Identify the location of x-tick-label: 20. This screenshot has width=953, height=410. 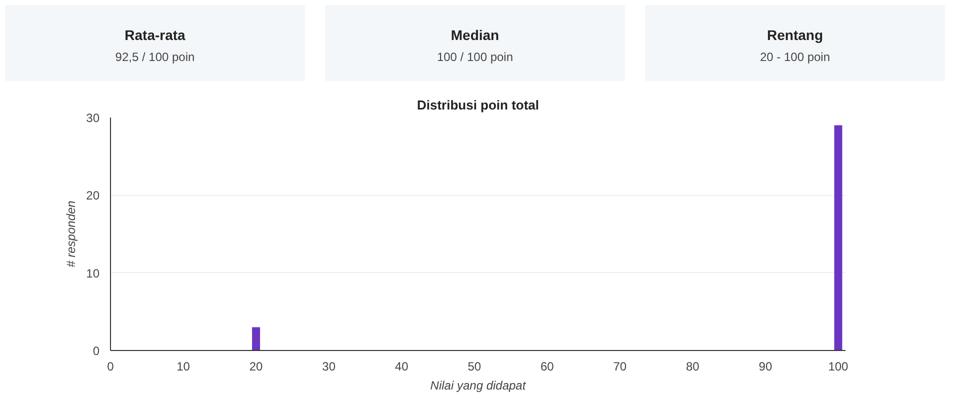
(256, 367).